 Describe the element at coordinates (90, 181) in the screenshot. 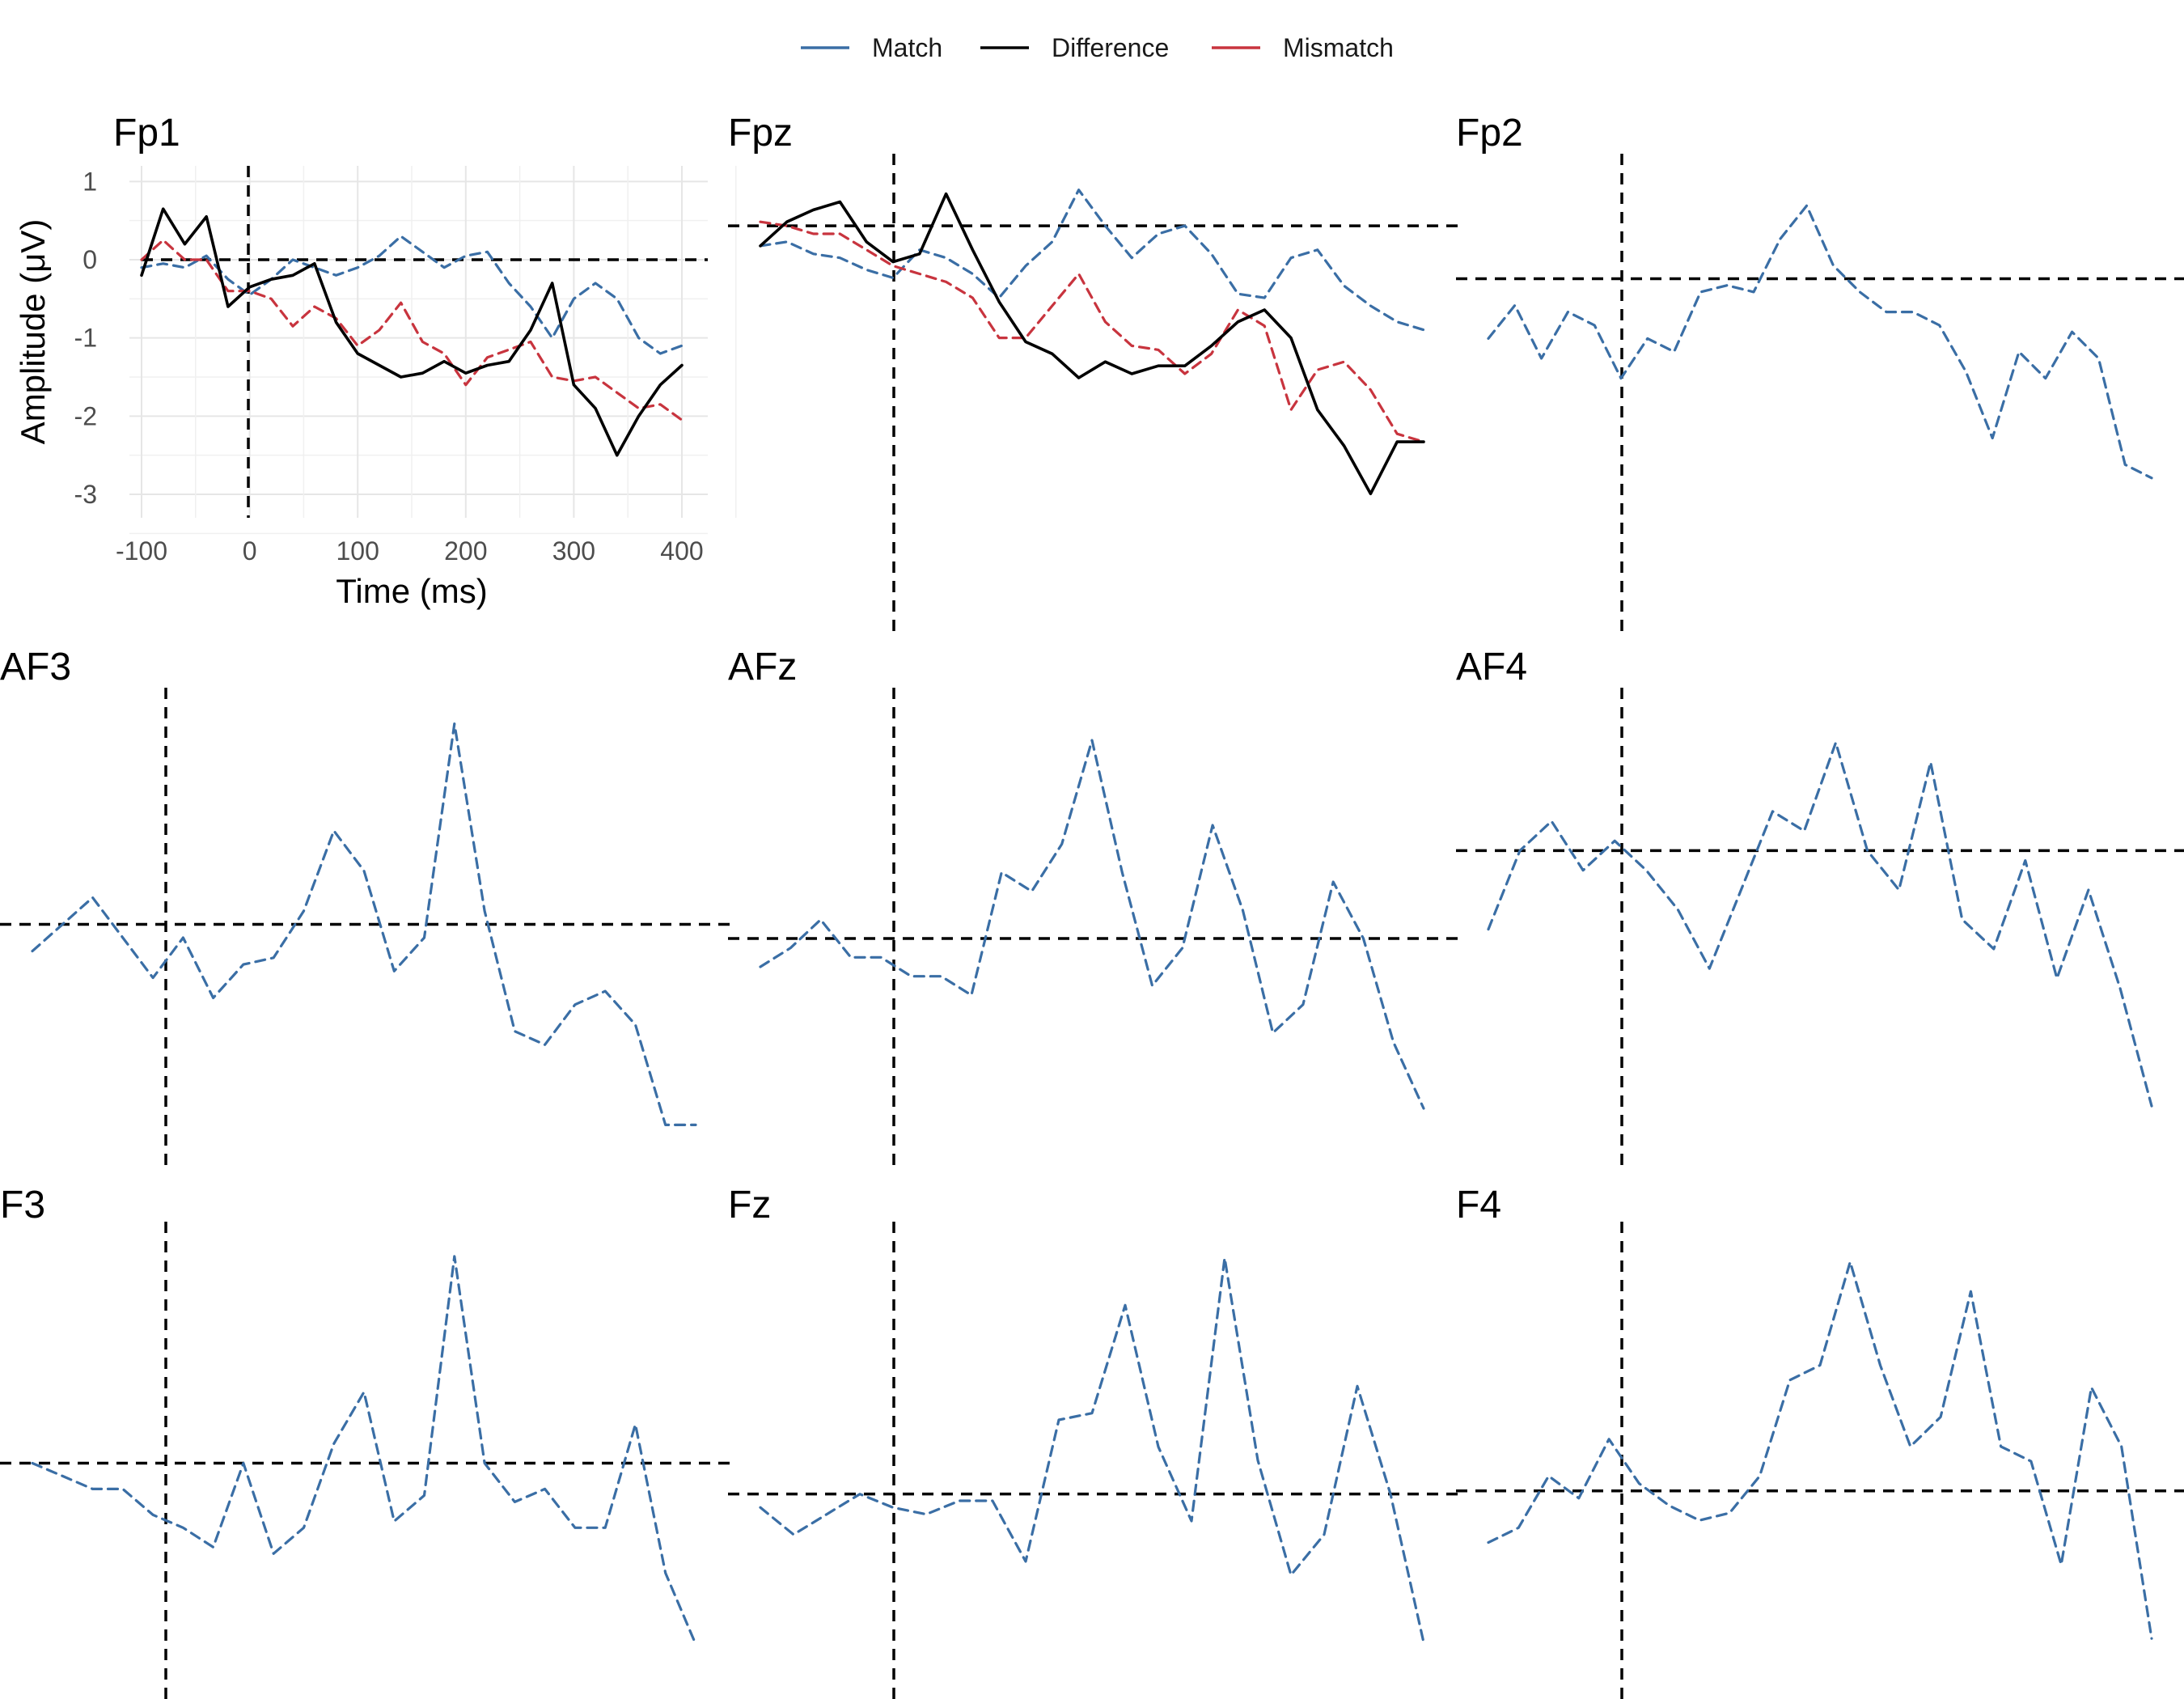

I see `y-tick-label: 1` at that location.